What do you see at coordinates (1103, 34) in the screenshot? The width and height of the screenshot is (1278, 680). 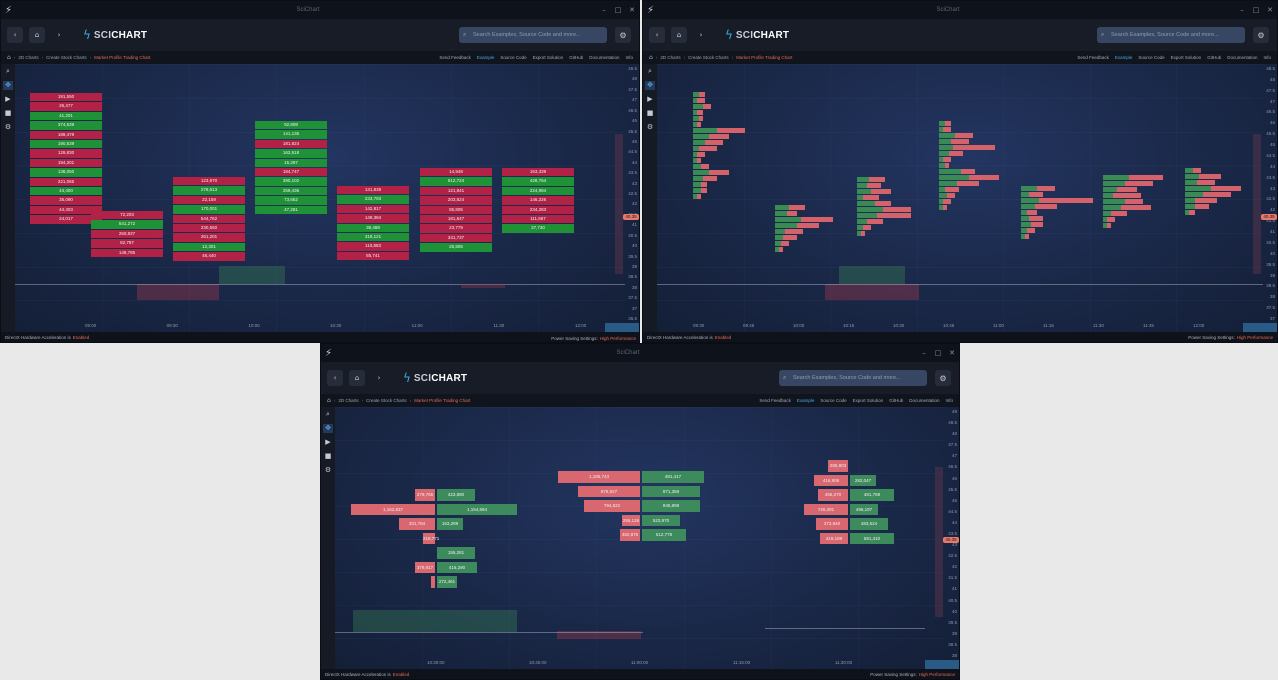 I see `search-icon: ⌕` at bounding box center [1103, 34].